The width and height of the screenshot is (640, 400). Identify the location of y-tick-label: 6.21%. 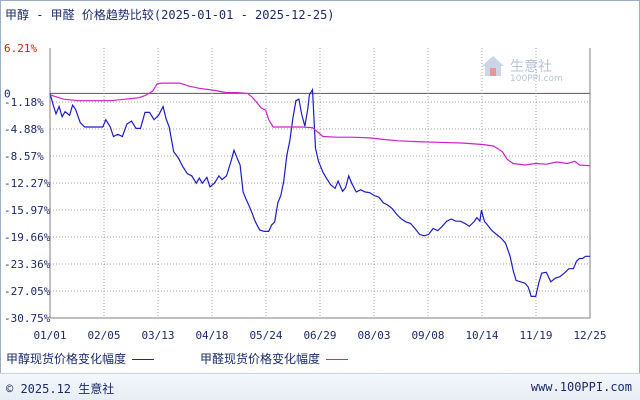
(20, 48).